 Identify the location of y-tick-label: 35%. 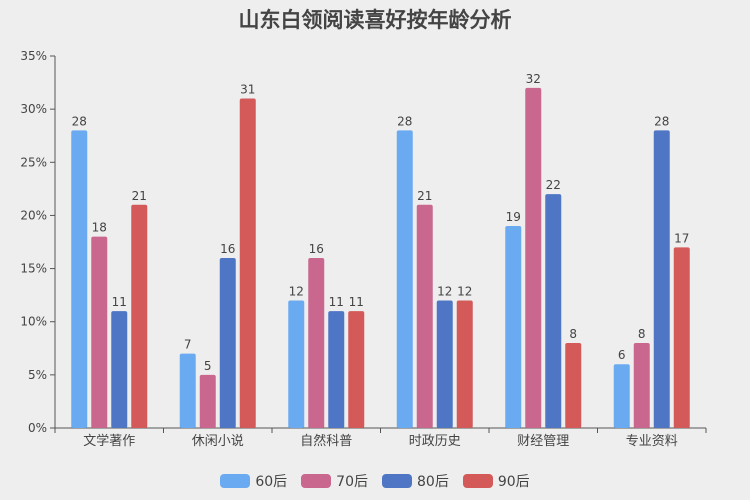
(33, 56).